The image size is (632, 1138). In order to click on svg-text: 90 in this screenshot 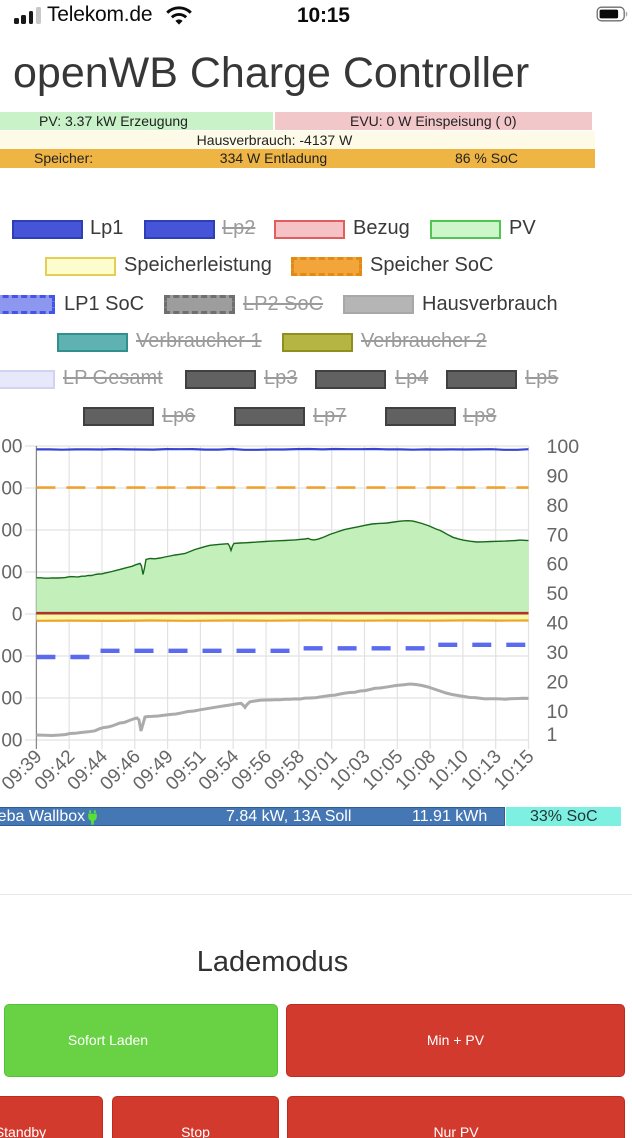, I will do `click(558, 476)`.